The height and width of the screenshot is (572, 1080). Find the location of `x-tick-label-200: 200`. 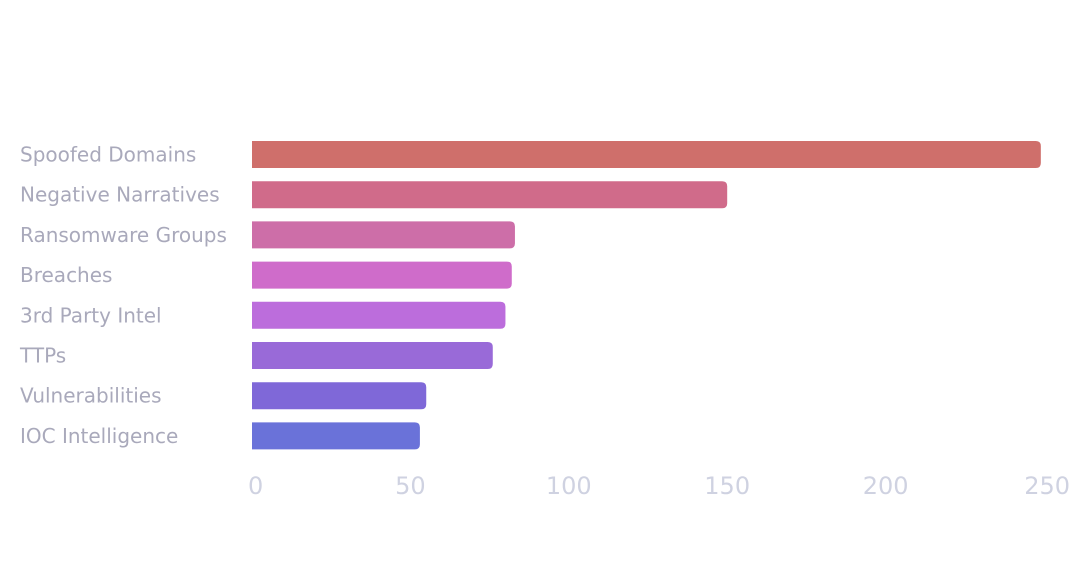

x-tick-label-200: 200 is located at coordinates (886, 486).